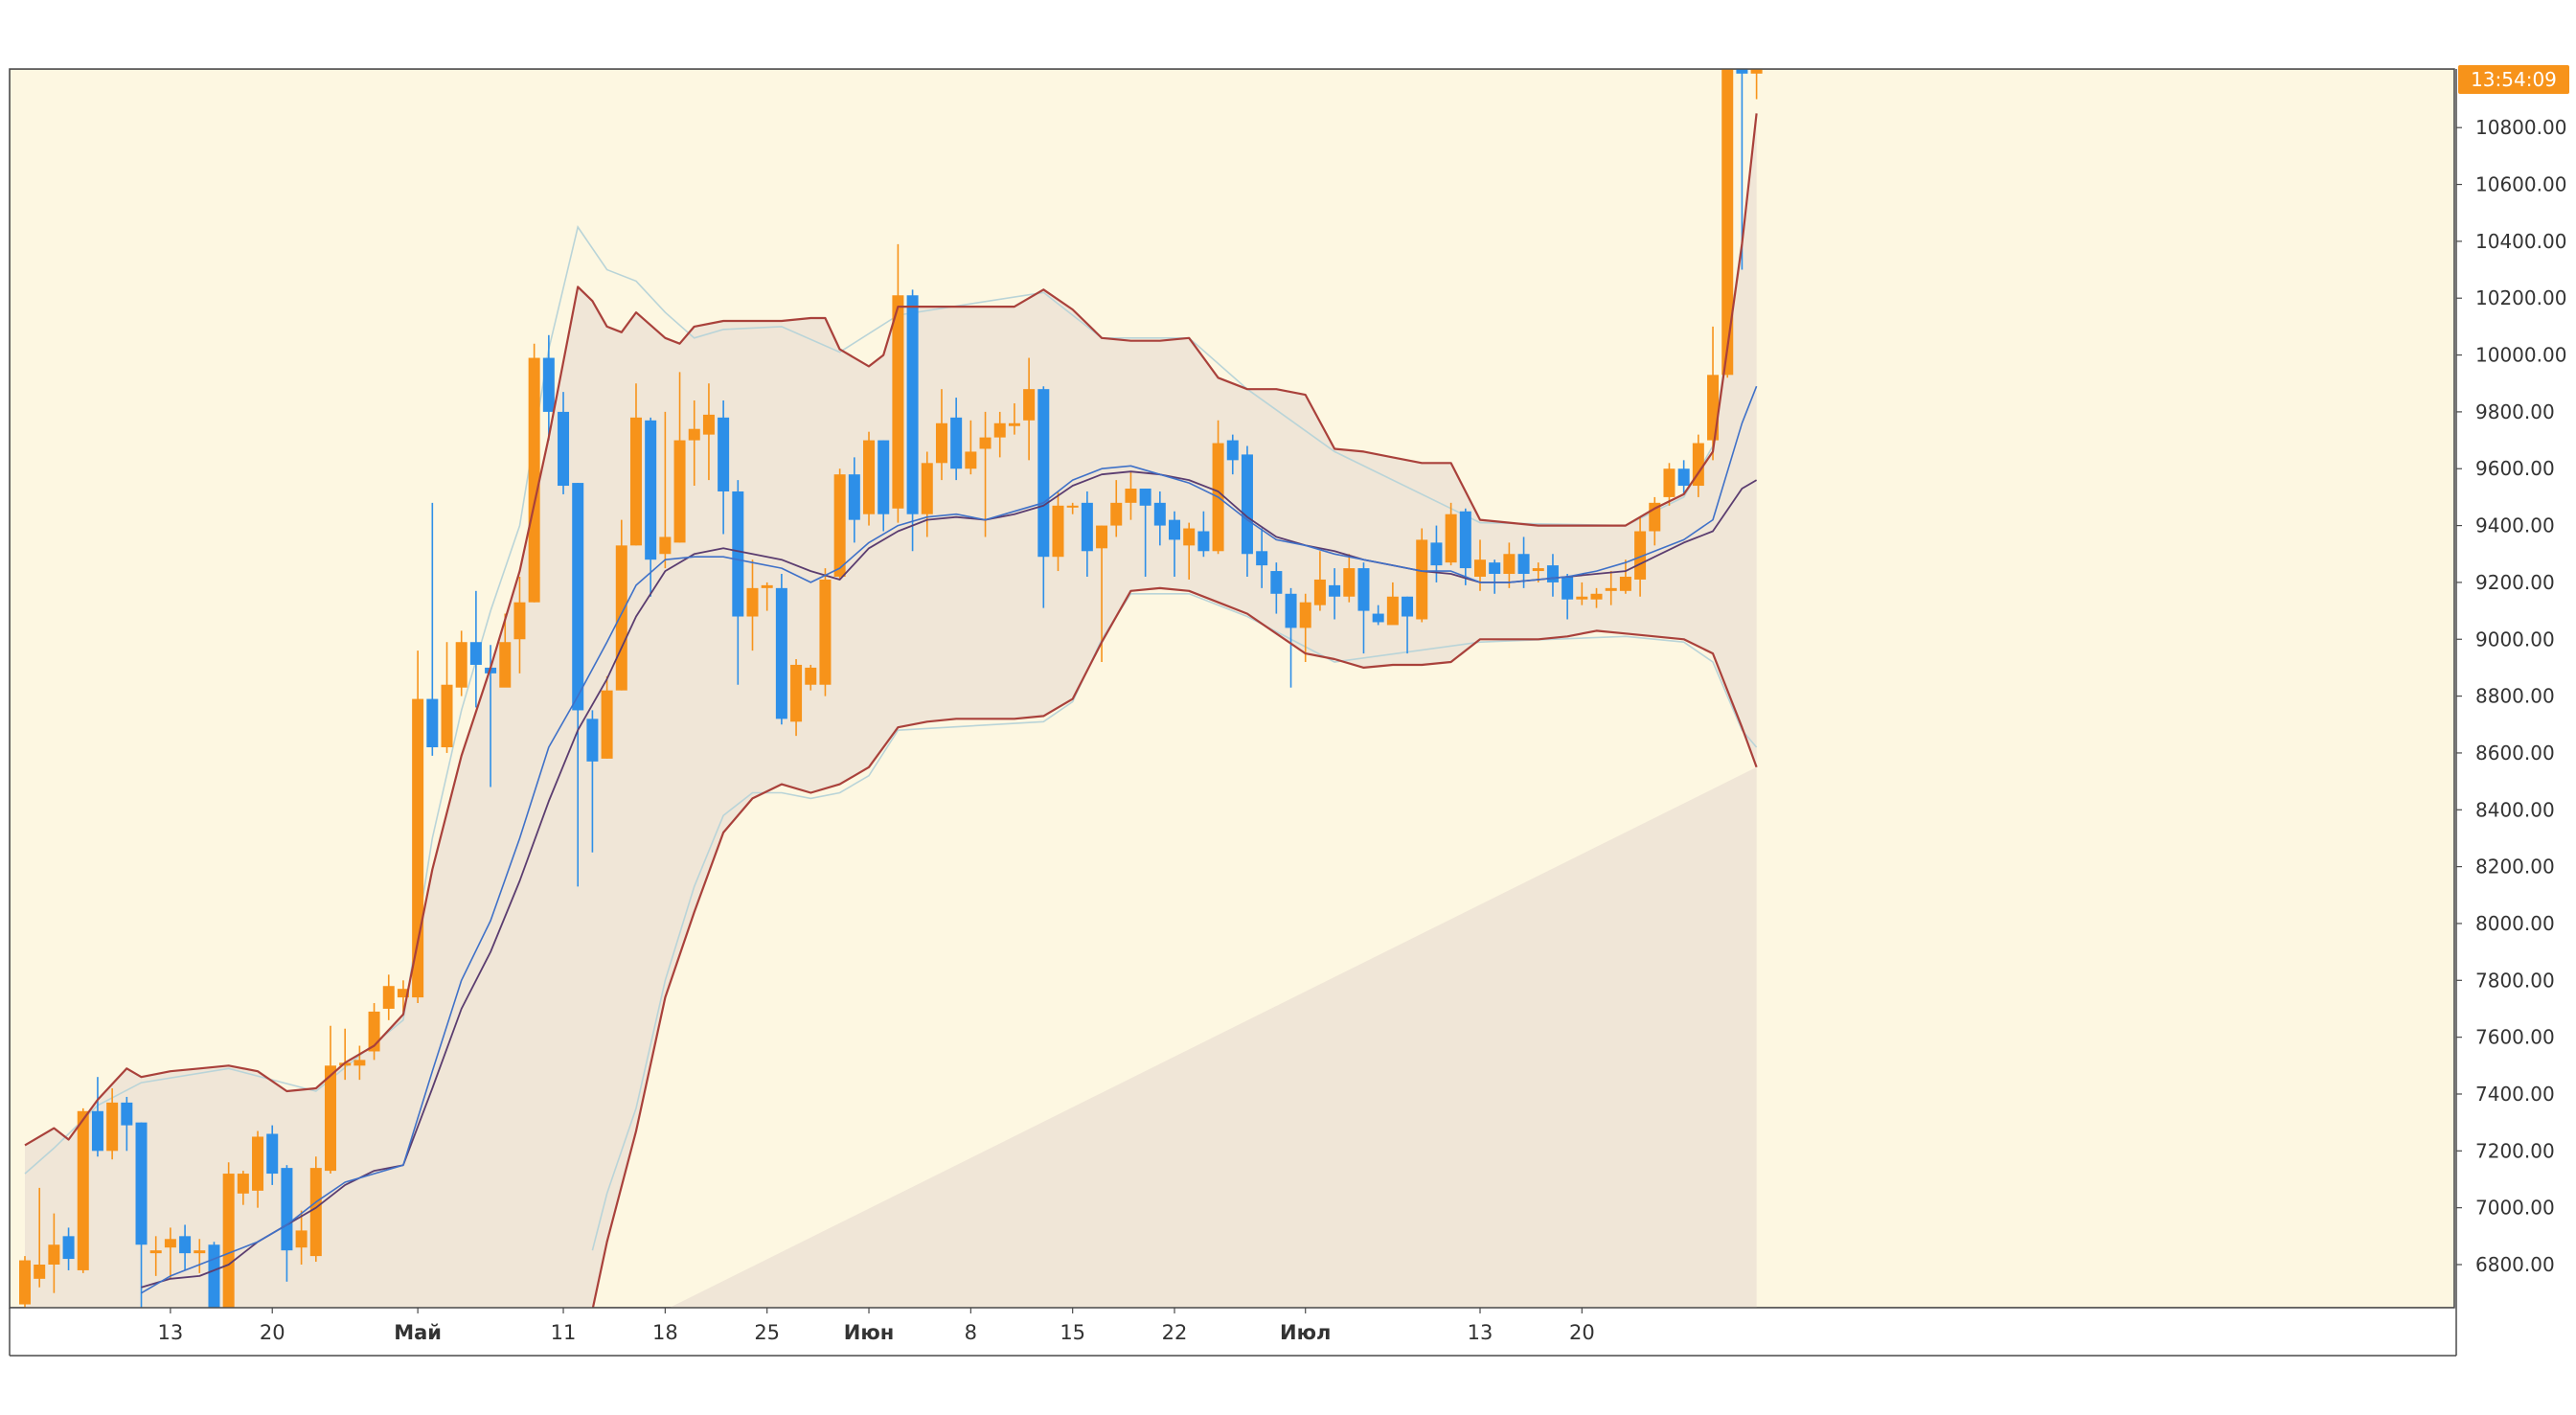  What do you see at coordinates (2515, 868) in the screenshot?
I see `price-tick-label: 8200.00` at bounding box center [2515, 868].